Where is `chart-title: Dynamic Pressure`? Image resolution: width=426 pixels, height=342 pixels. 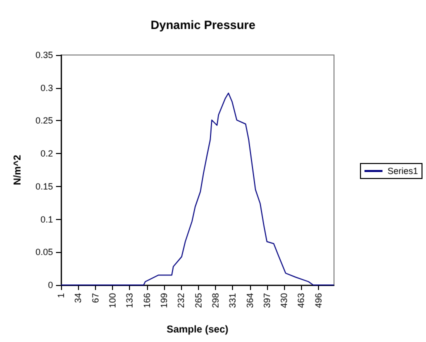
chart-title: Dynamic Pressure is located at coordinates (203, 25).